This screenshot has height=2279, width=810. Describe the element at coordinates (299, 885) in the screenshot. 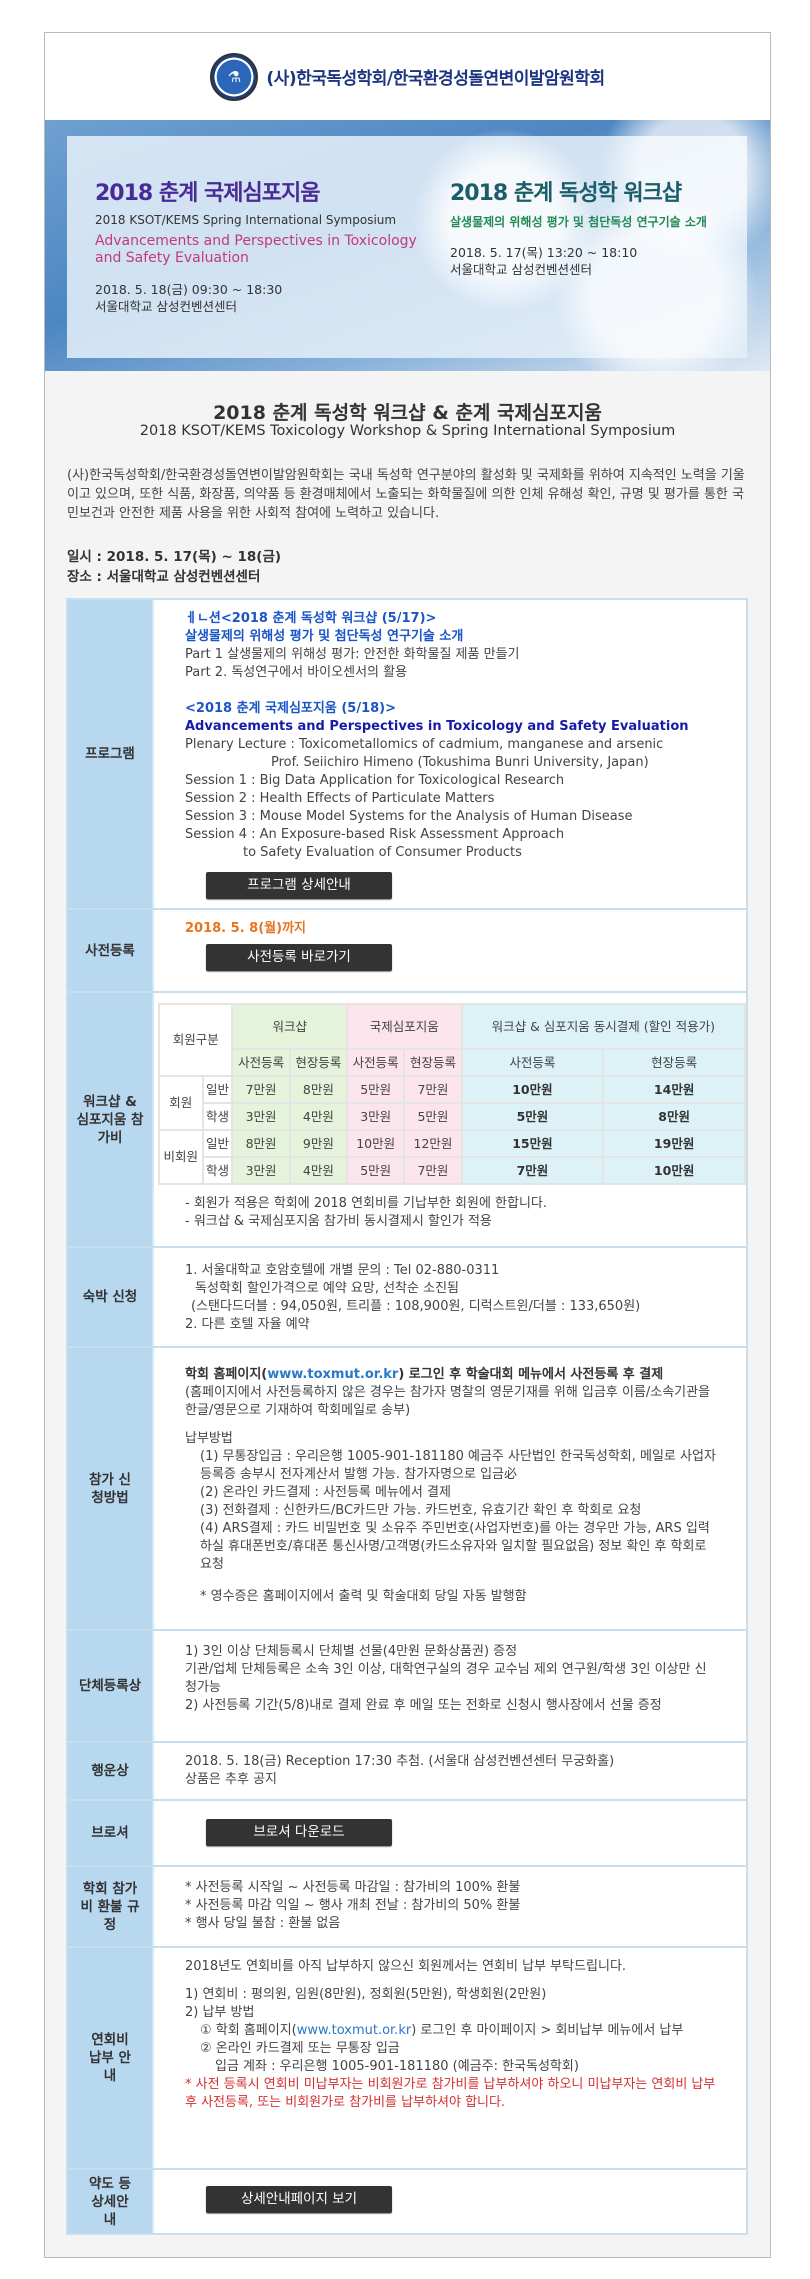

I see `program-details-button: 프로그램 상세안내` at that location.